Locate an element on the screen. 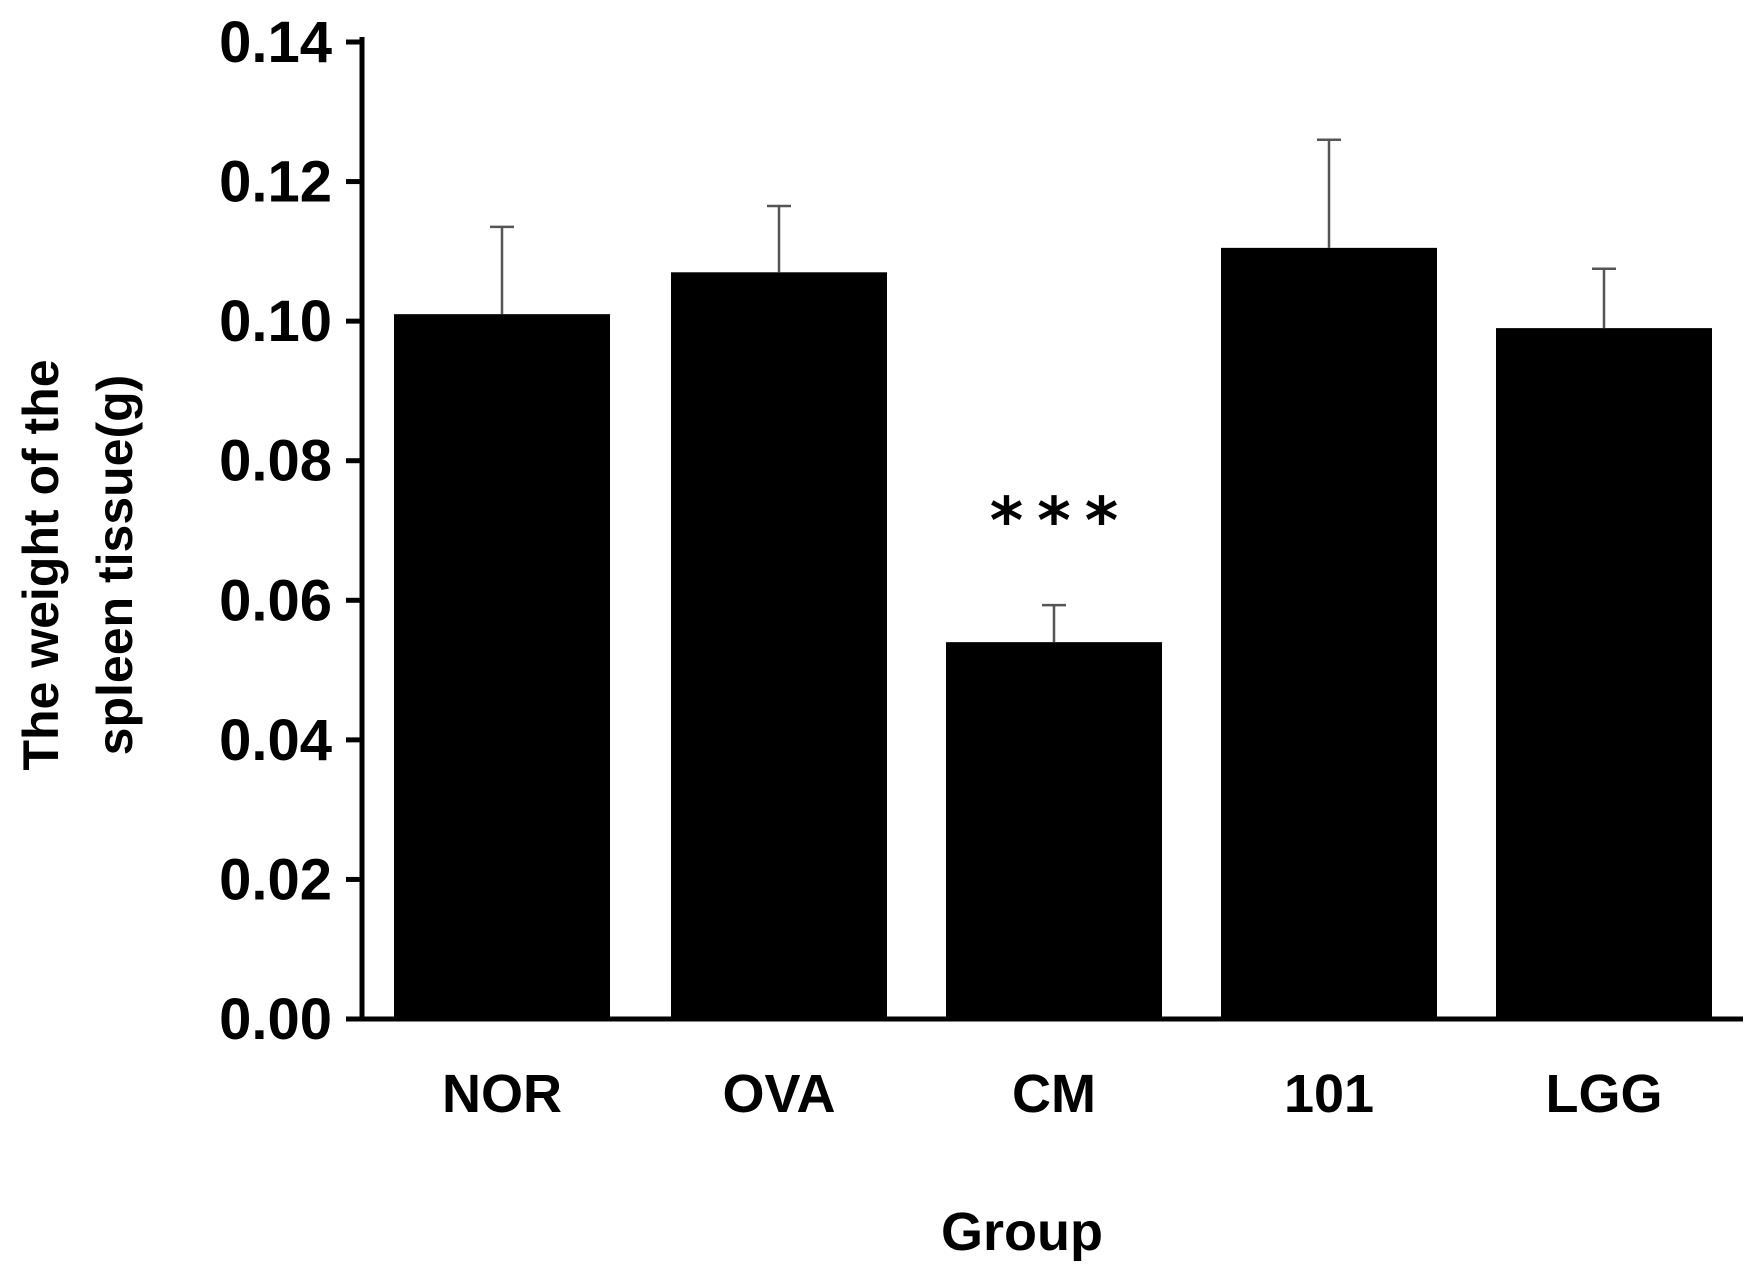 This screenshot has height=1280, width=1757. y-axis-title: The weight of the spleen tissue(g) is located at coordinates (78, 564).